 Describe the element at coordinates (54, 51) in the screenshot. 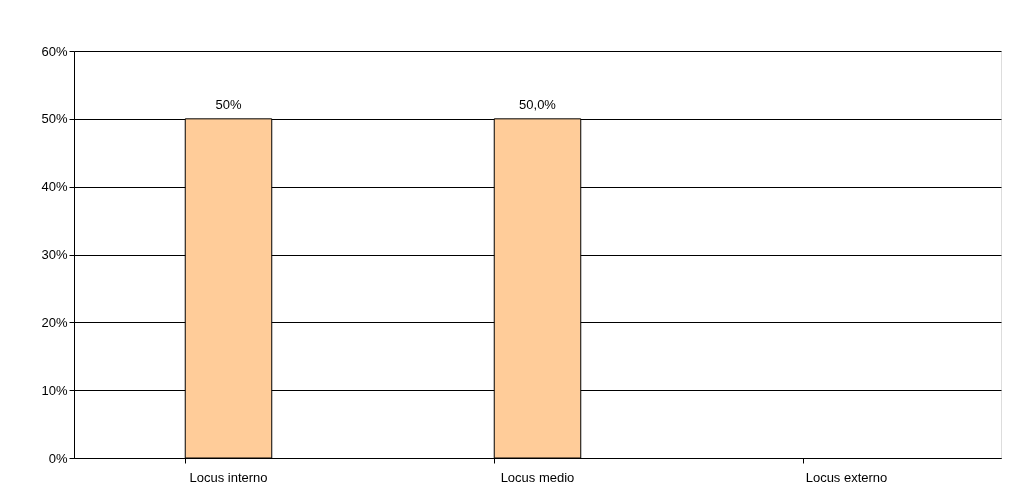

I see `y-tick-label: 60%` at that location.